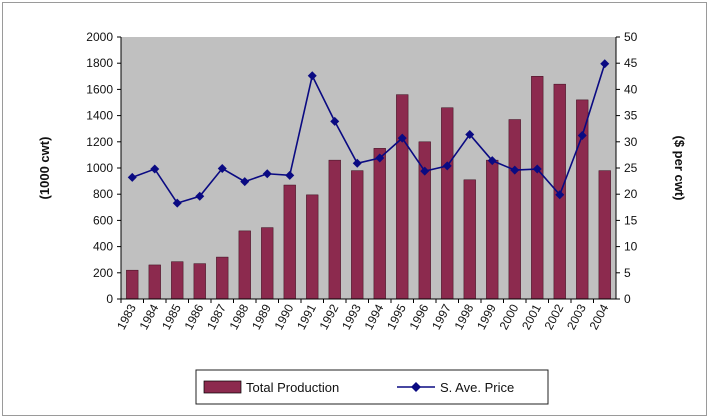 The height and width of the screenshot is (420, 711). Describe the element at coordinates (509, 317) in the screenshot. I see `x-tick-label: 2000` at that location.